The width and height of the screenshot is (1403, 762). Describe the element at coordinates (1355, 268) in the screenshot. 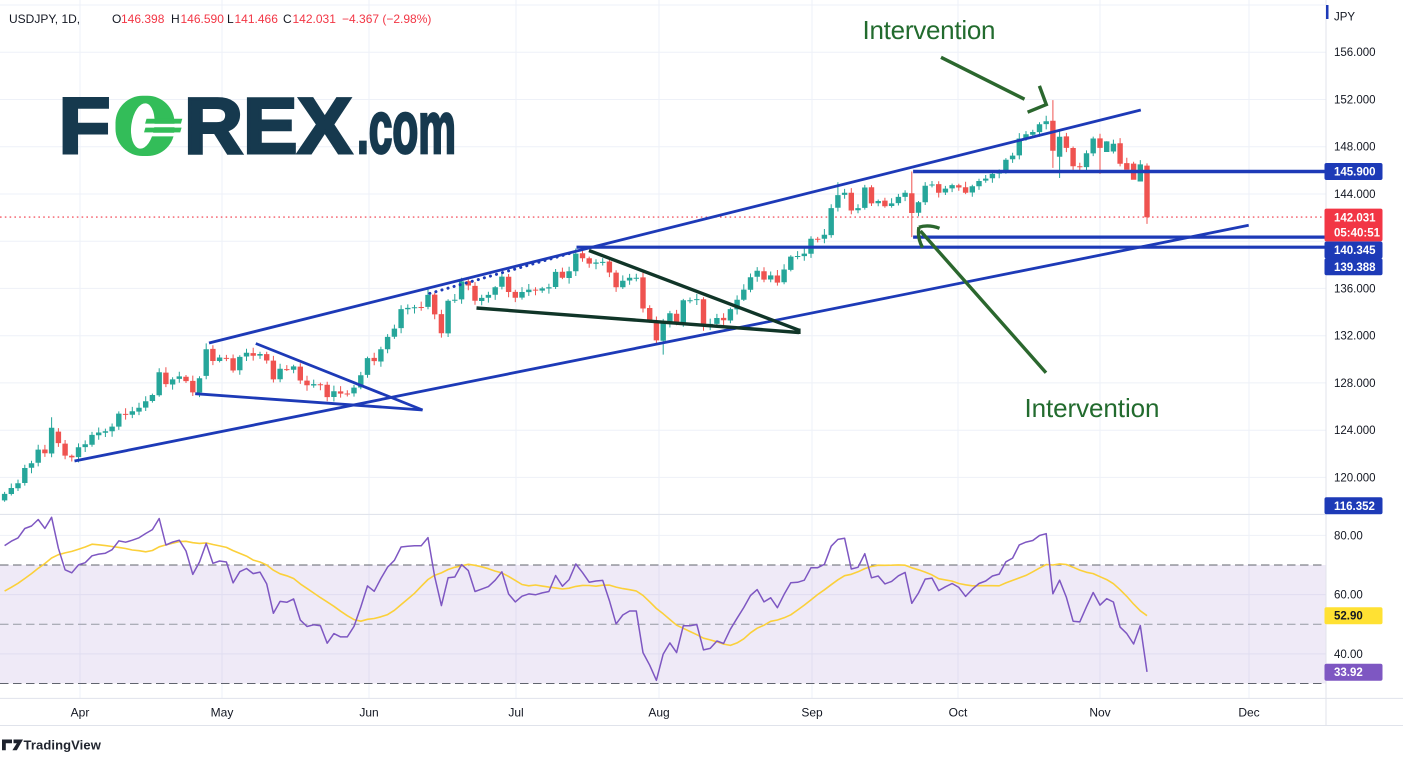

I see `svg-text: 139.388` at that location.